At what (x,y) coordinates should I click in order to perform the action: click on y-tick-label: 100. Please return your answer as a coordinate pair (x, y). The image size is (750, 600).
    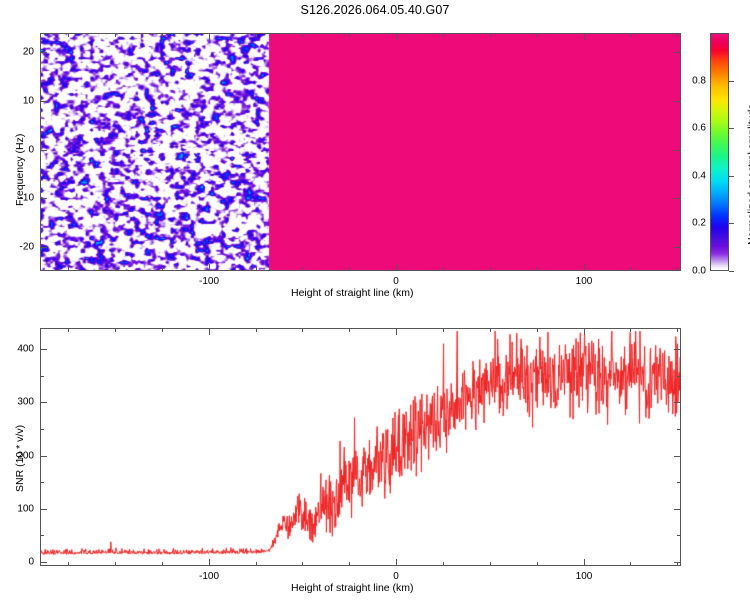
    Looking at the image, I should click on (25, 509).